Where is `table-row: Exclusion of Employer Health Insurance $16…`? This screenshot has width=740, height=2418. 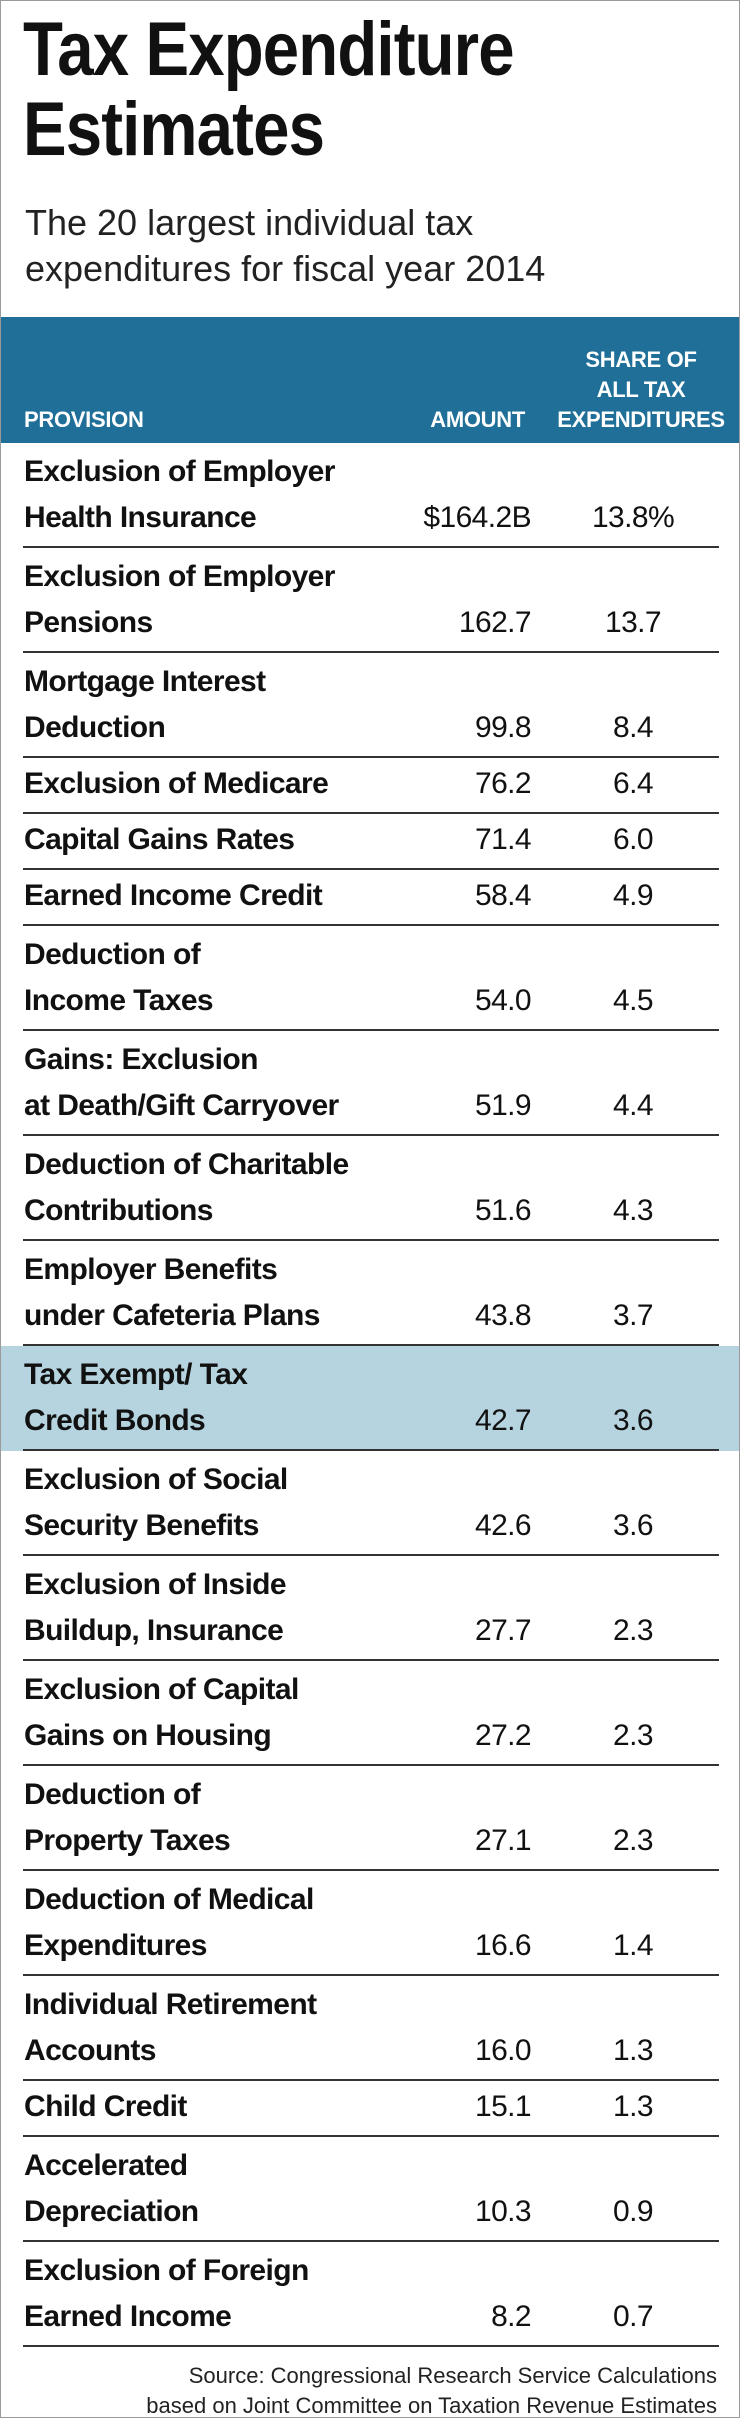
table-row: Exclusion of Employer Health Insurance $16… is located at coordinates (370, 495).